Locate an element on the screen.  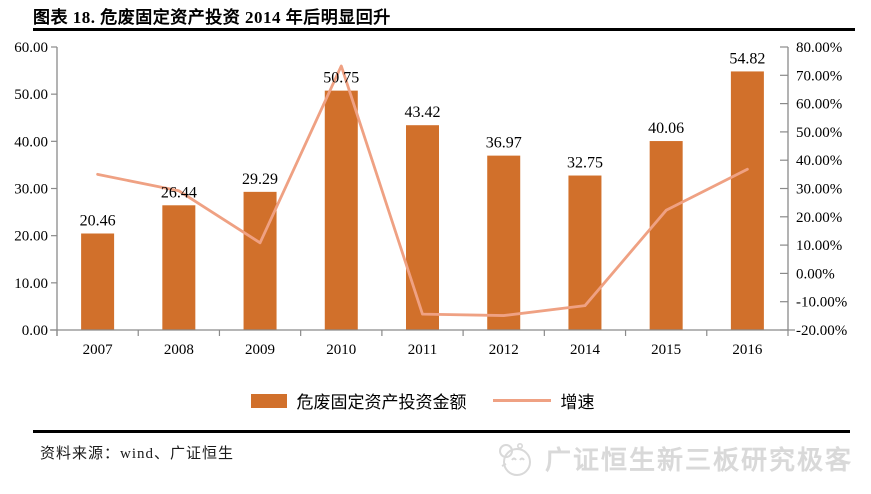
bar-data-label: 29.29 is located at coordinates (260, 179).